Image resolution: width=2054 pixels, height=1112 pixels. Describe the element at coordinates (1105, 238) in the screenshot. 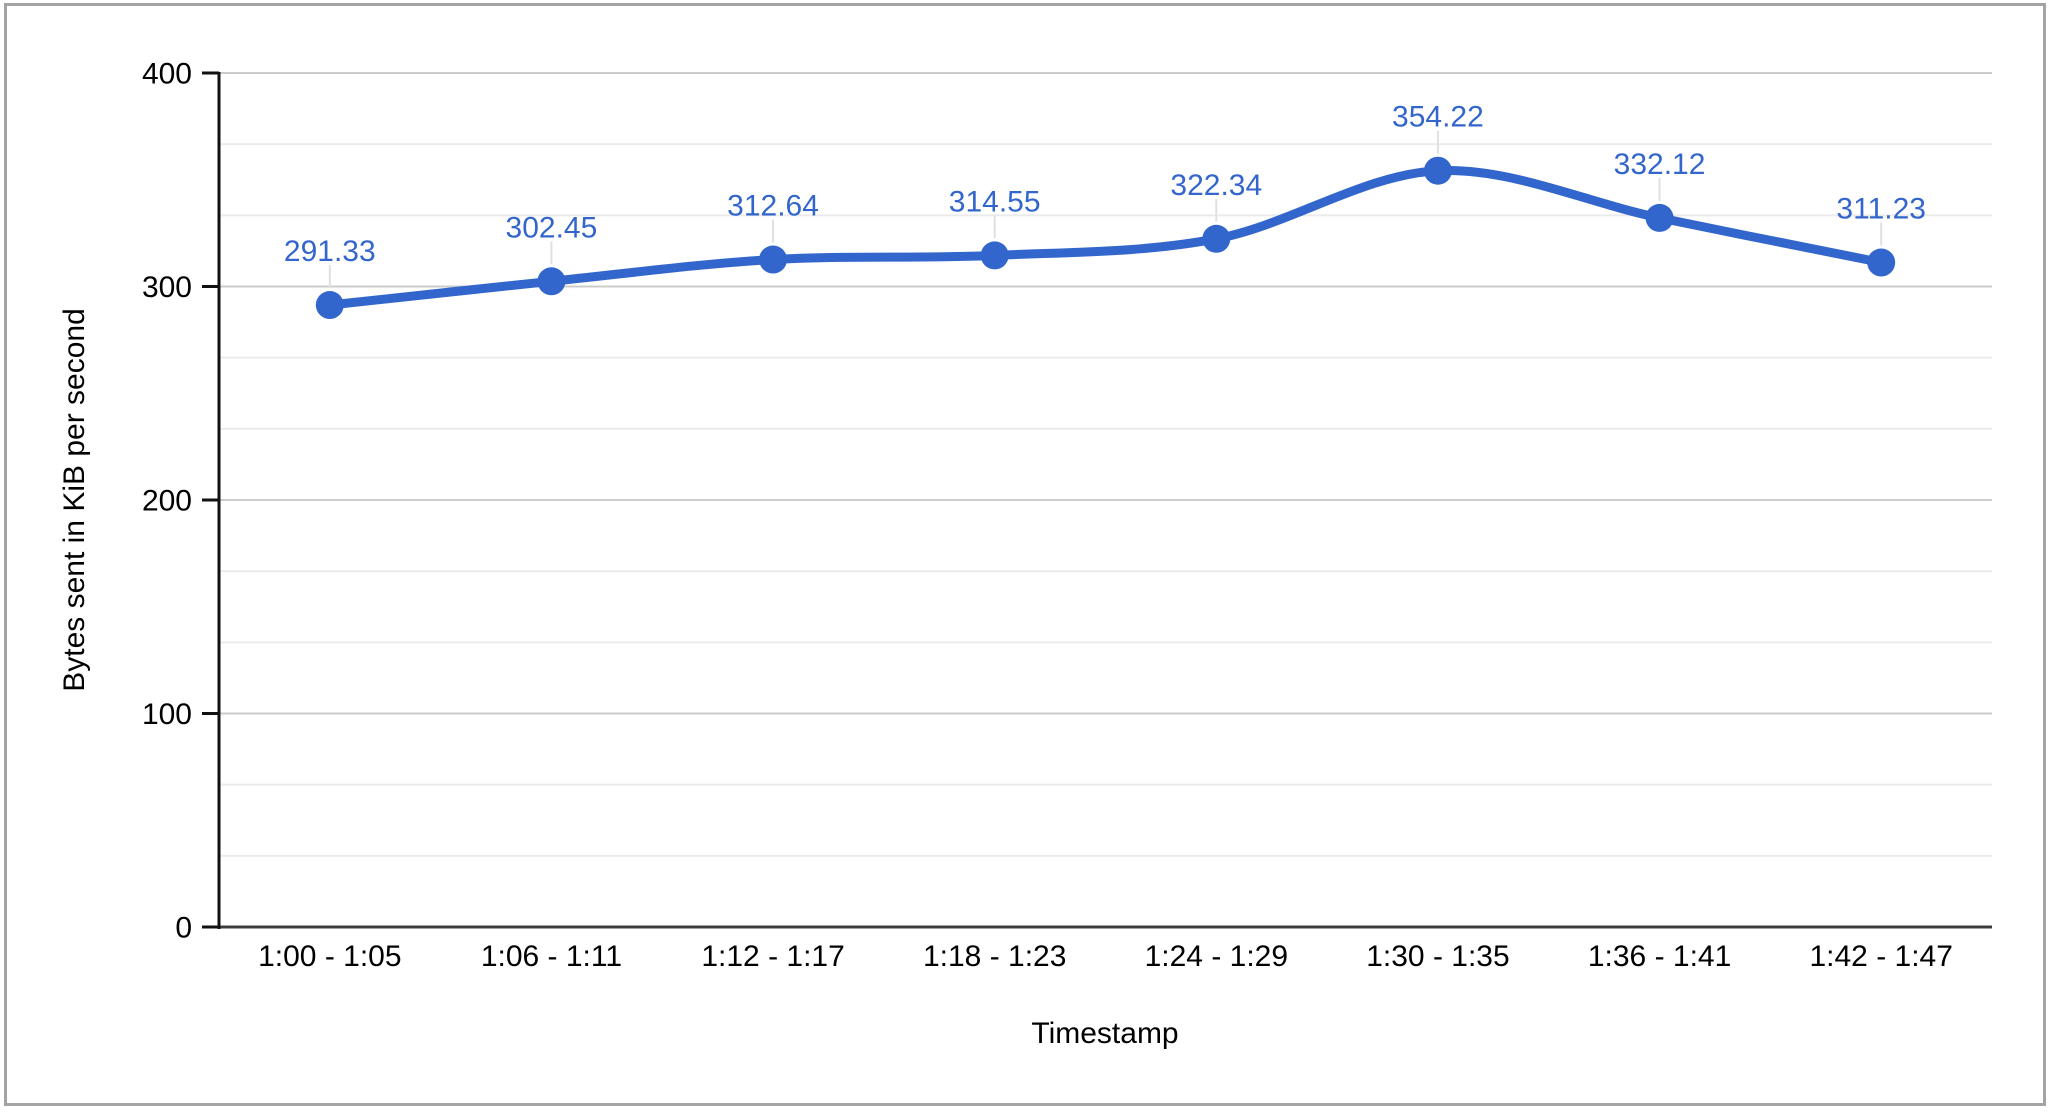

I see `series-line` at that location.